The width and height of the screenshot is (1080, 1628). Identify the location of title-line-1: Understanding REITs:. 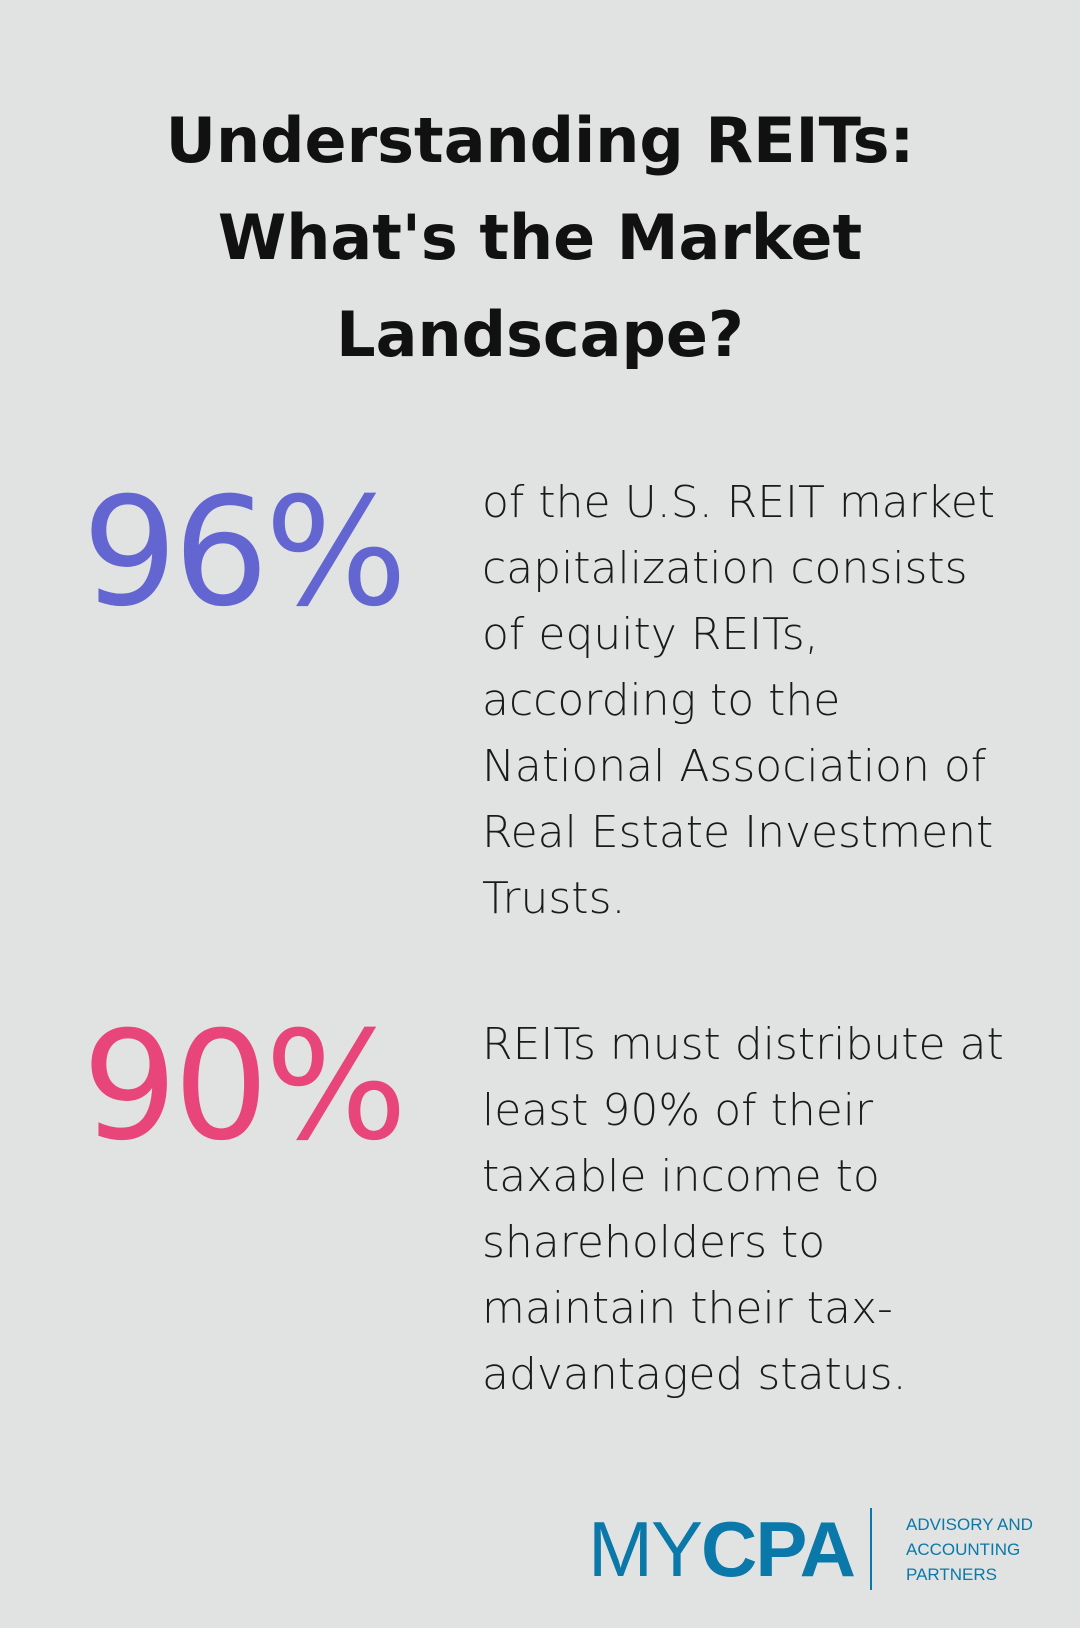
(540, 140).